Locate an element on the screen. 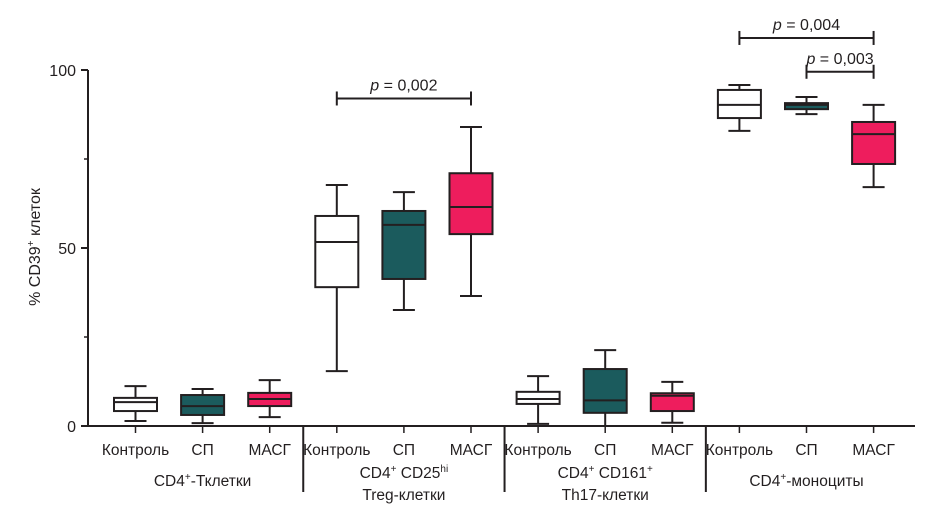 Image resolution: width=941 pixels, height=515 pixels. significance-bracket: p = 0,003 is located at coordinates (840, 65).